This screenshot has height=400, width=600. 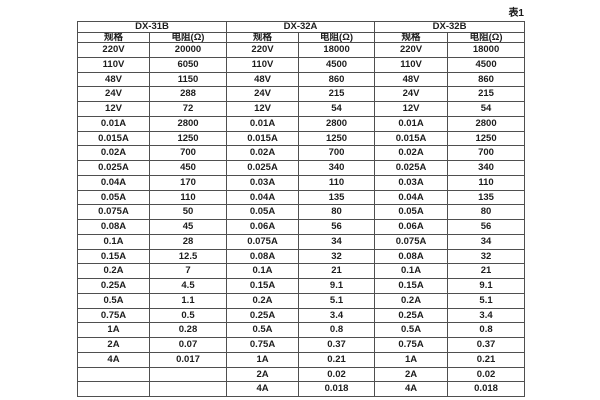 What do you see at coordinates (188, 37) in the screenshot?
I see `col-header-resistance-1: 电阻(Ω)` at bounding box center [188, 37].